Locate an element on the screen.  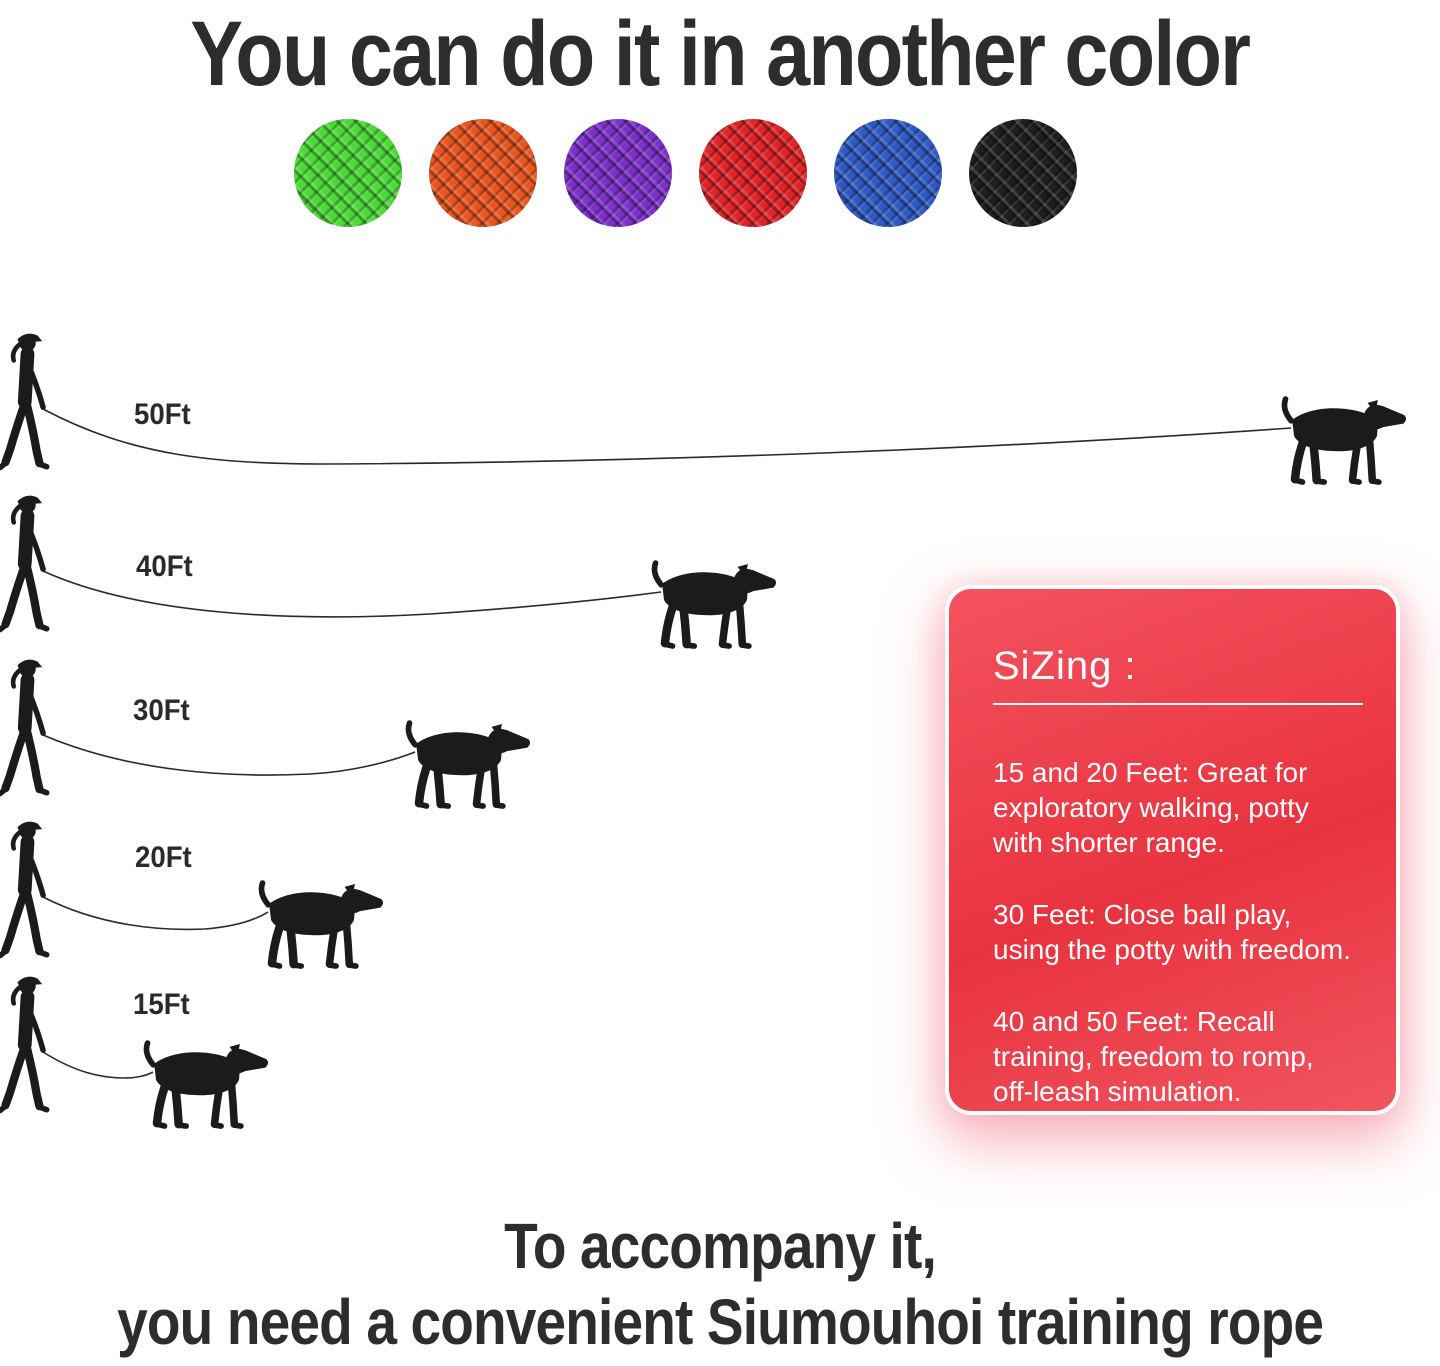
color-swatch-purple is located at coordinates (618, 173).